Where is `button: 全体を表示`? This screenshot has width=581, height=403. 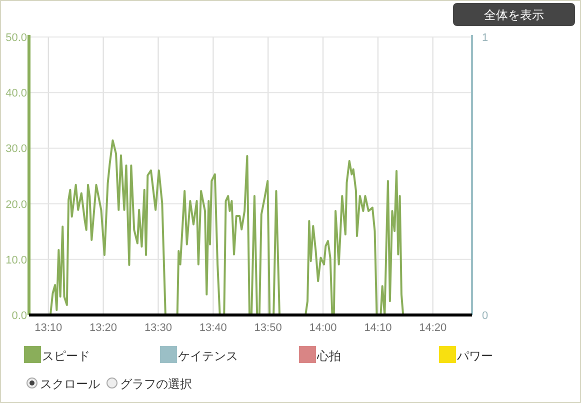 button: 全体を表示 is located at coordinates (514, 14).